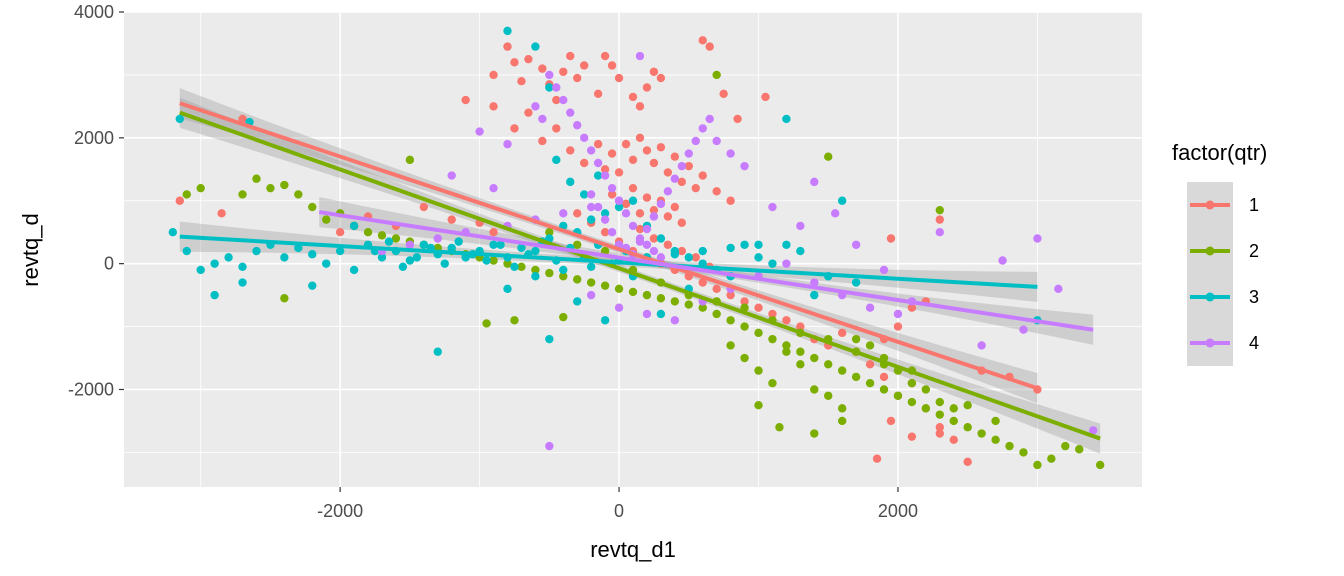 The width and height of the screenshot is (1344, 576). Describe the element at coordinates (633, 549) in the screenshot. I see `x-axis-title: revtq_d1` at that location.